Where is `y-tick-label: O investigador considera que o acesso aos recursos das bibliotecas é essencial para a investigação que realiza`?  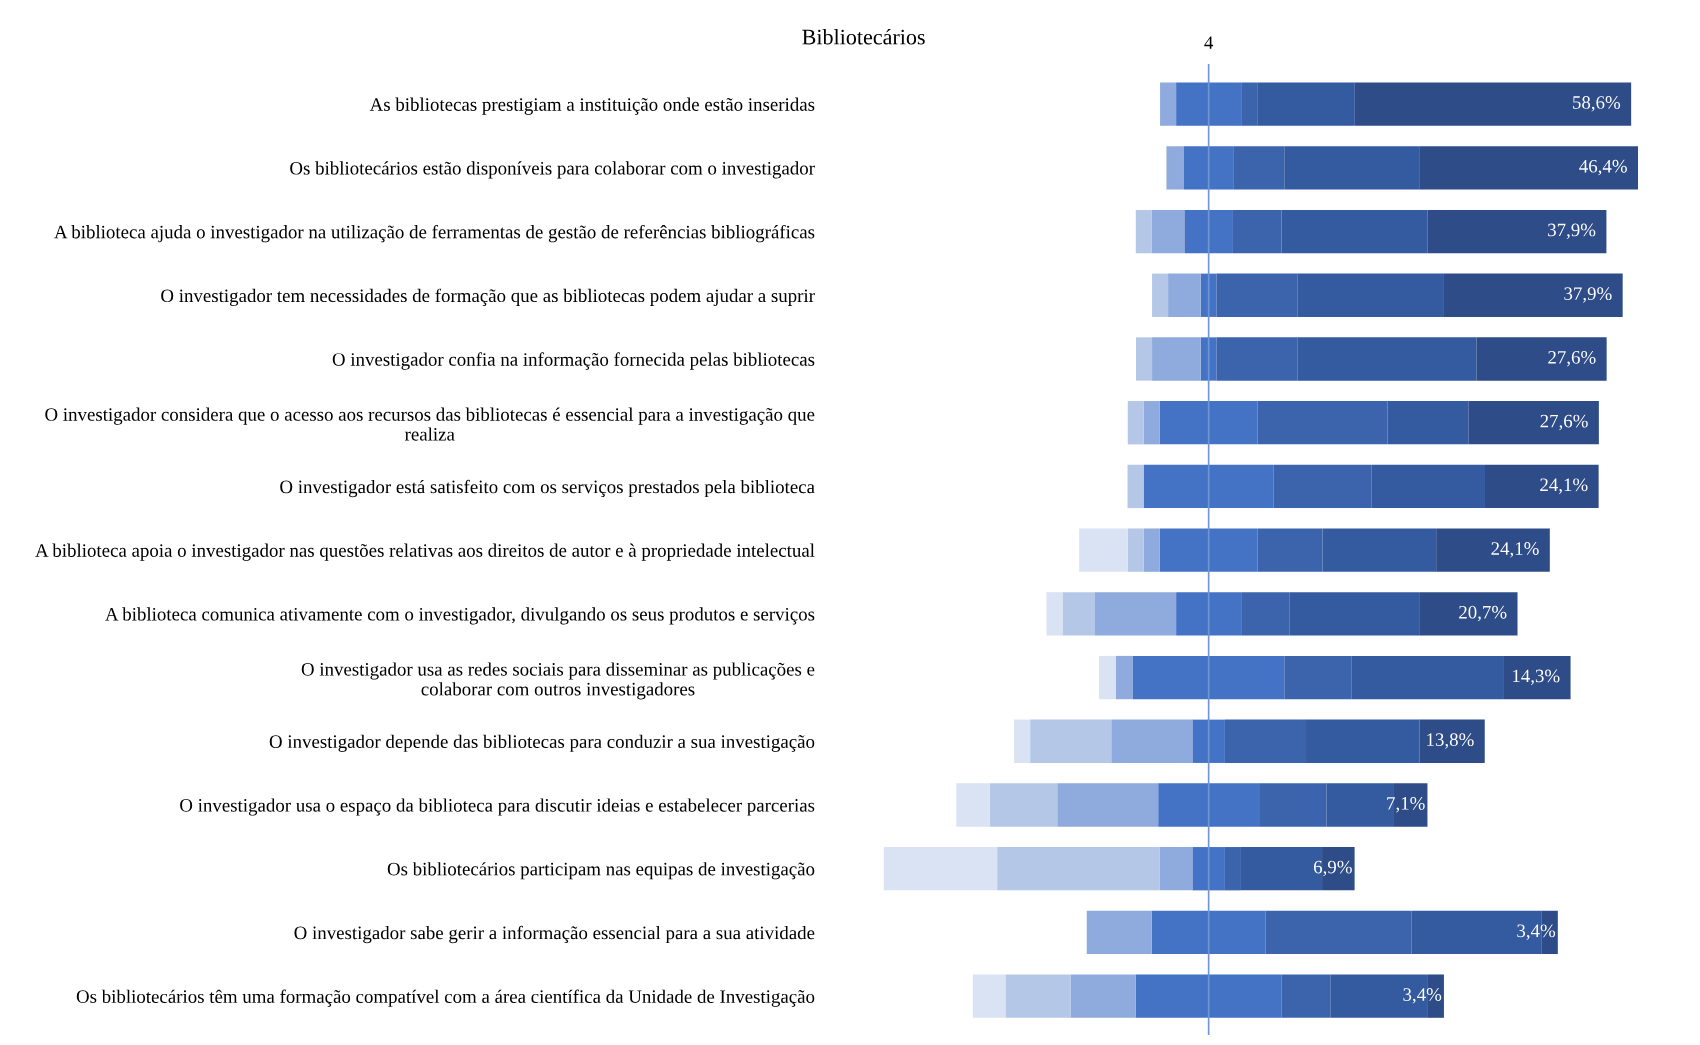
y-tick-label: O investigador considera que o acesso aos recursos das bibliotecas é essencial para a investigação que realiza is located at coordinates (430, 424).